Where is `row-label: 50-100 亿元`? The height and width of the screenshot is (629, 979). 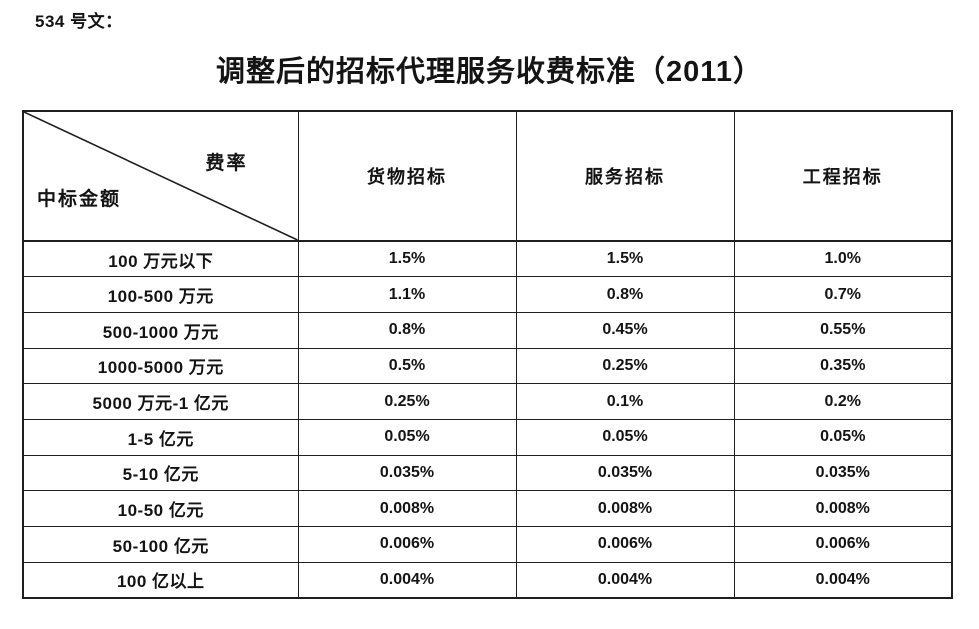 row-label: 50-100 亿元 is located at coordinates (160, 544).